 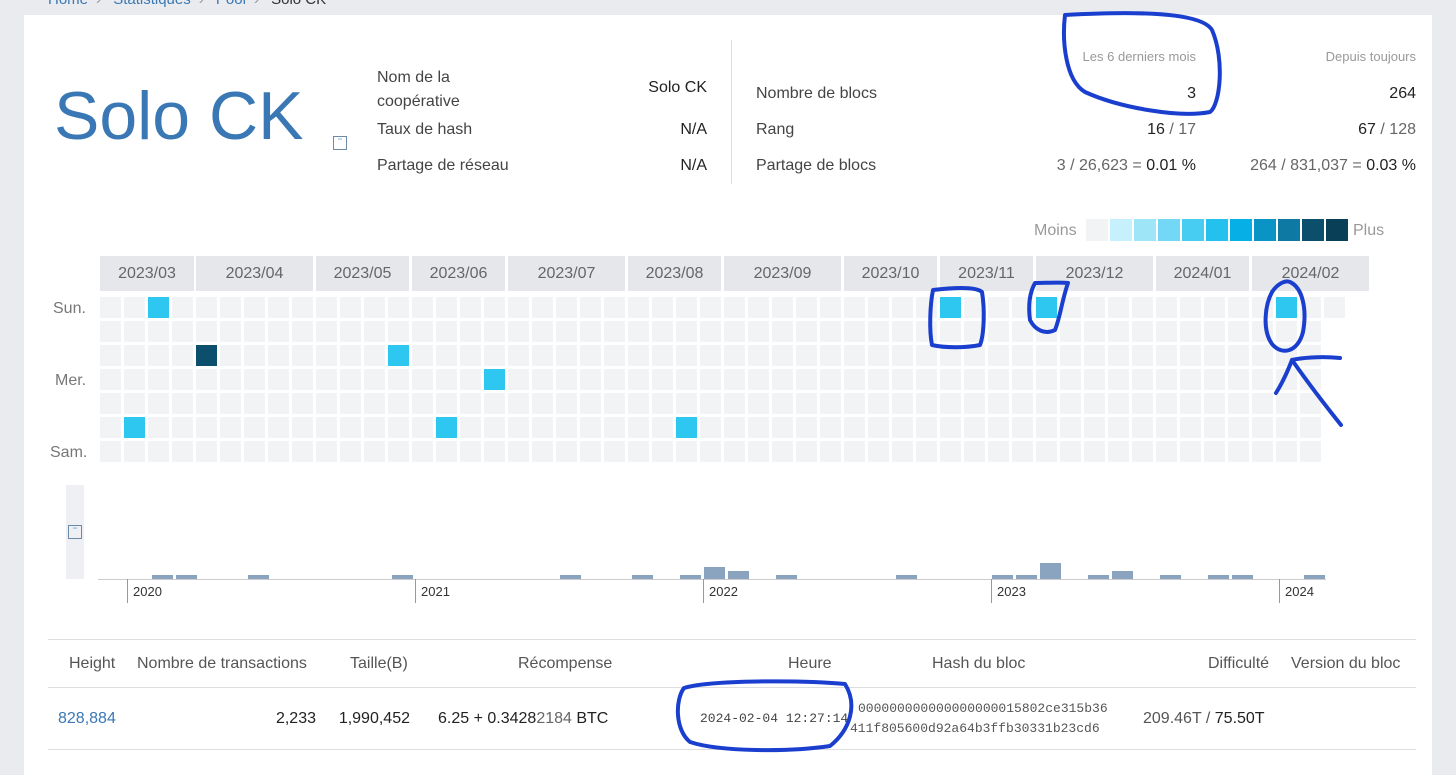 What do you see at coordinates (152, 4) in the screenshot?
I see `breadcrumb-statistics: Statistiques` at bounding box center [152, 4].